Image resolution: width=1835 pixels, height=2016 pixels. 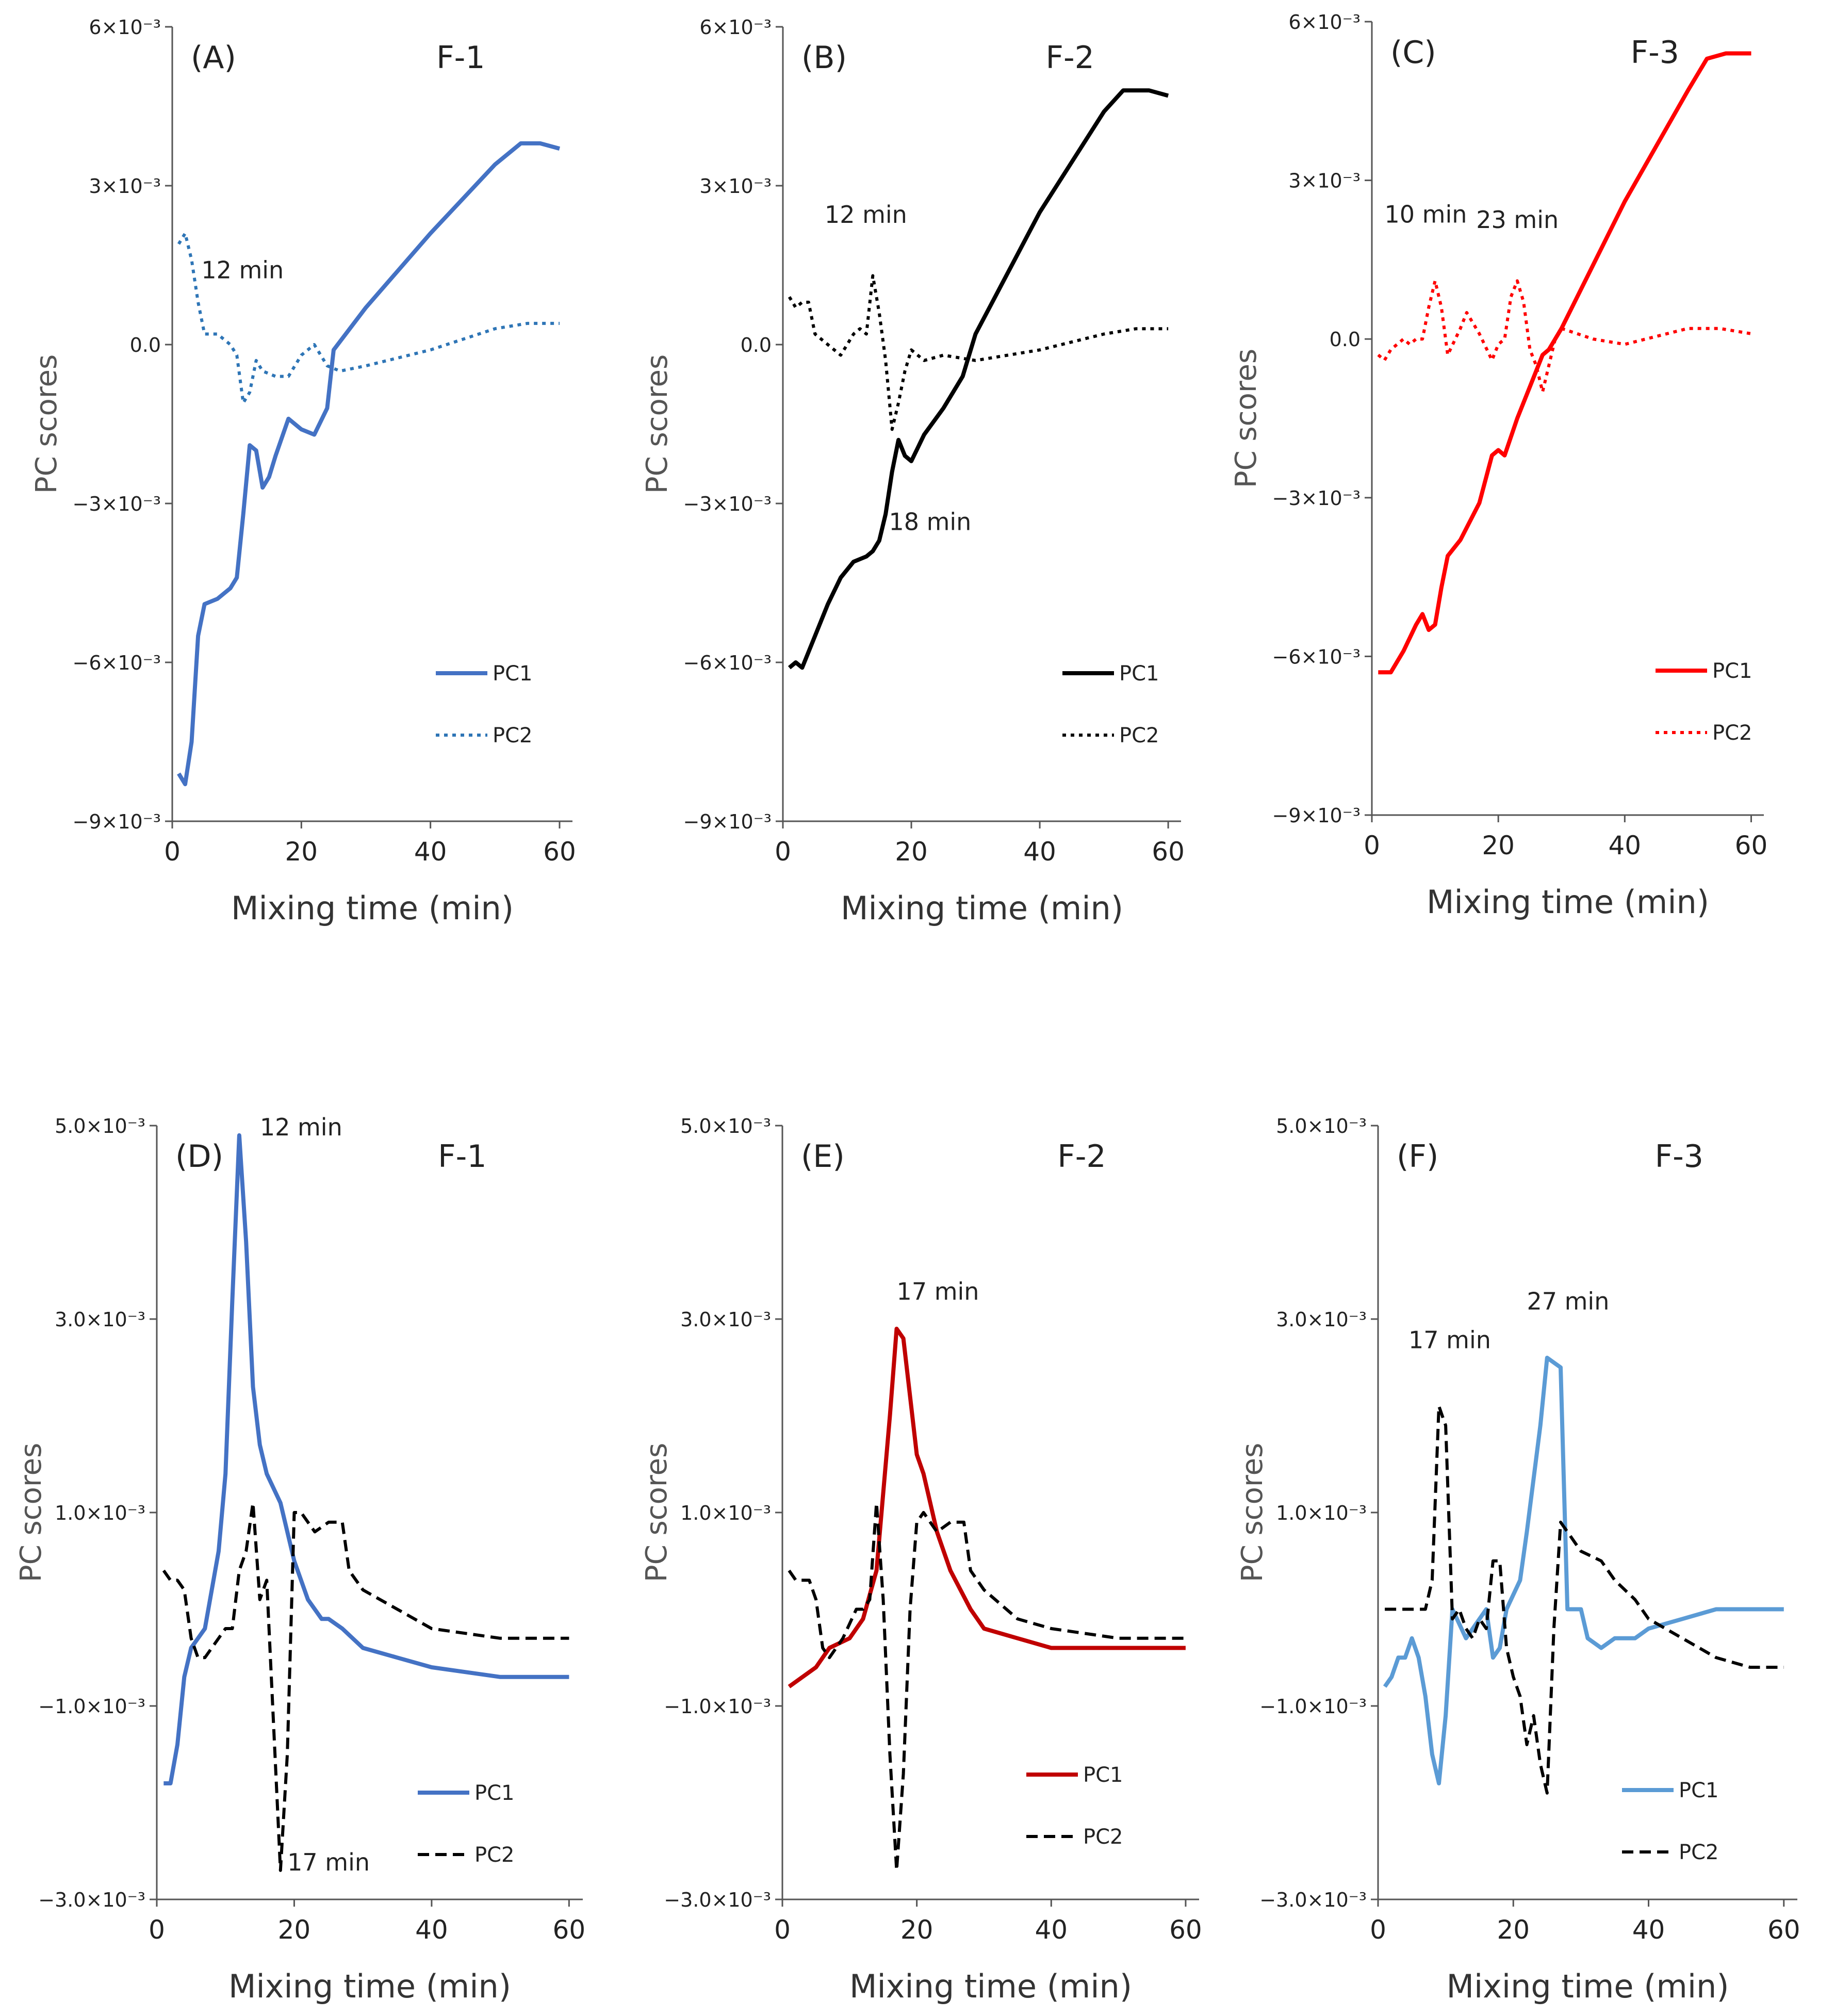 What do you see at coordinates (199, 1157) in the screenshot?
I see `panel-label: (D)` at bounding box center [199, 1157].